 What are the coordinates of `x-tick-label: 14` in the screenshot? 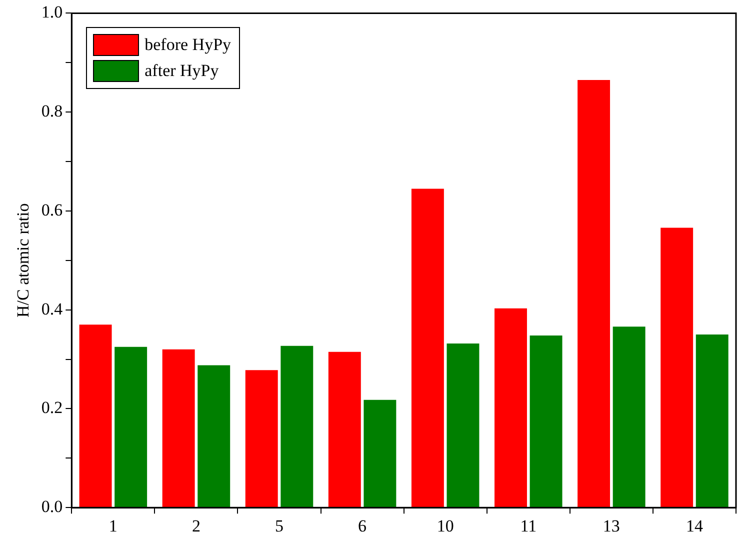 It's located at (695, 526).